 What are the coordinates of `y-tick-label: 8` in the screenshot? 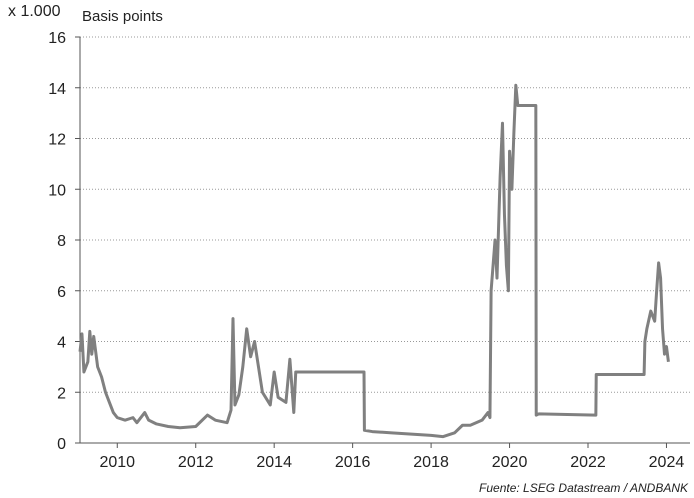 It's located at (61, 241).